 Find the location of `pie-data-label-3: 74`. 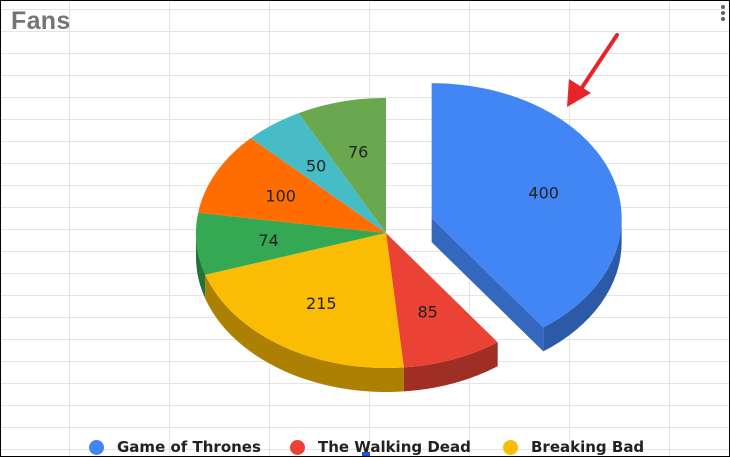

pie-data-label-3: 74 is located at coordinates (268, 240).